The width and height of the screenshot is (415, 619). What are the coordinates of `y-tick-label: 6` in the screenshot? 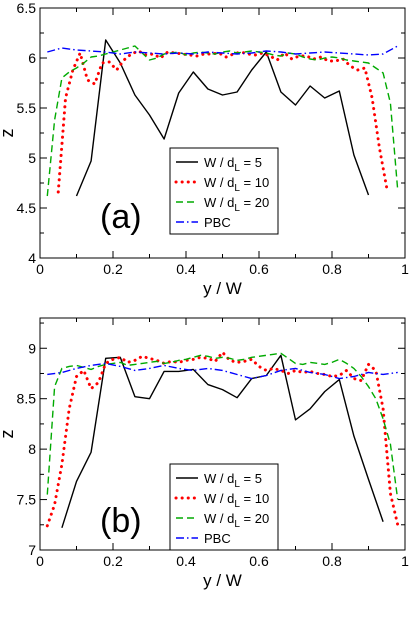 It's located at (32, 58).